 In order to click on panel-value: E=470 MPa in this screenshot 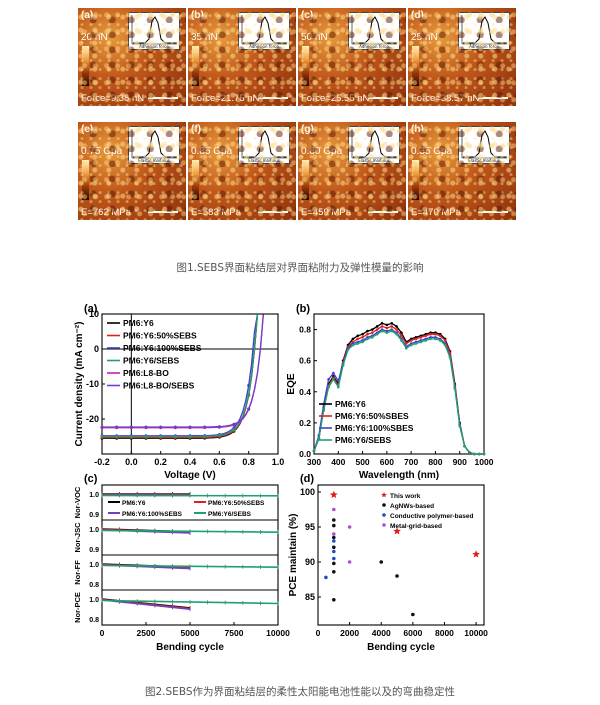, I will do `click(436, 212)`.